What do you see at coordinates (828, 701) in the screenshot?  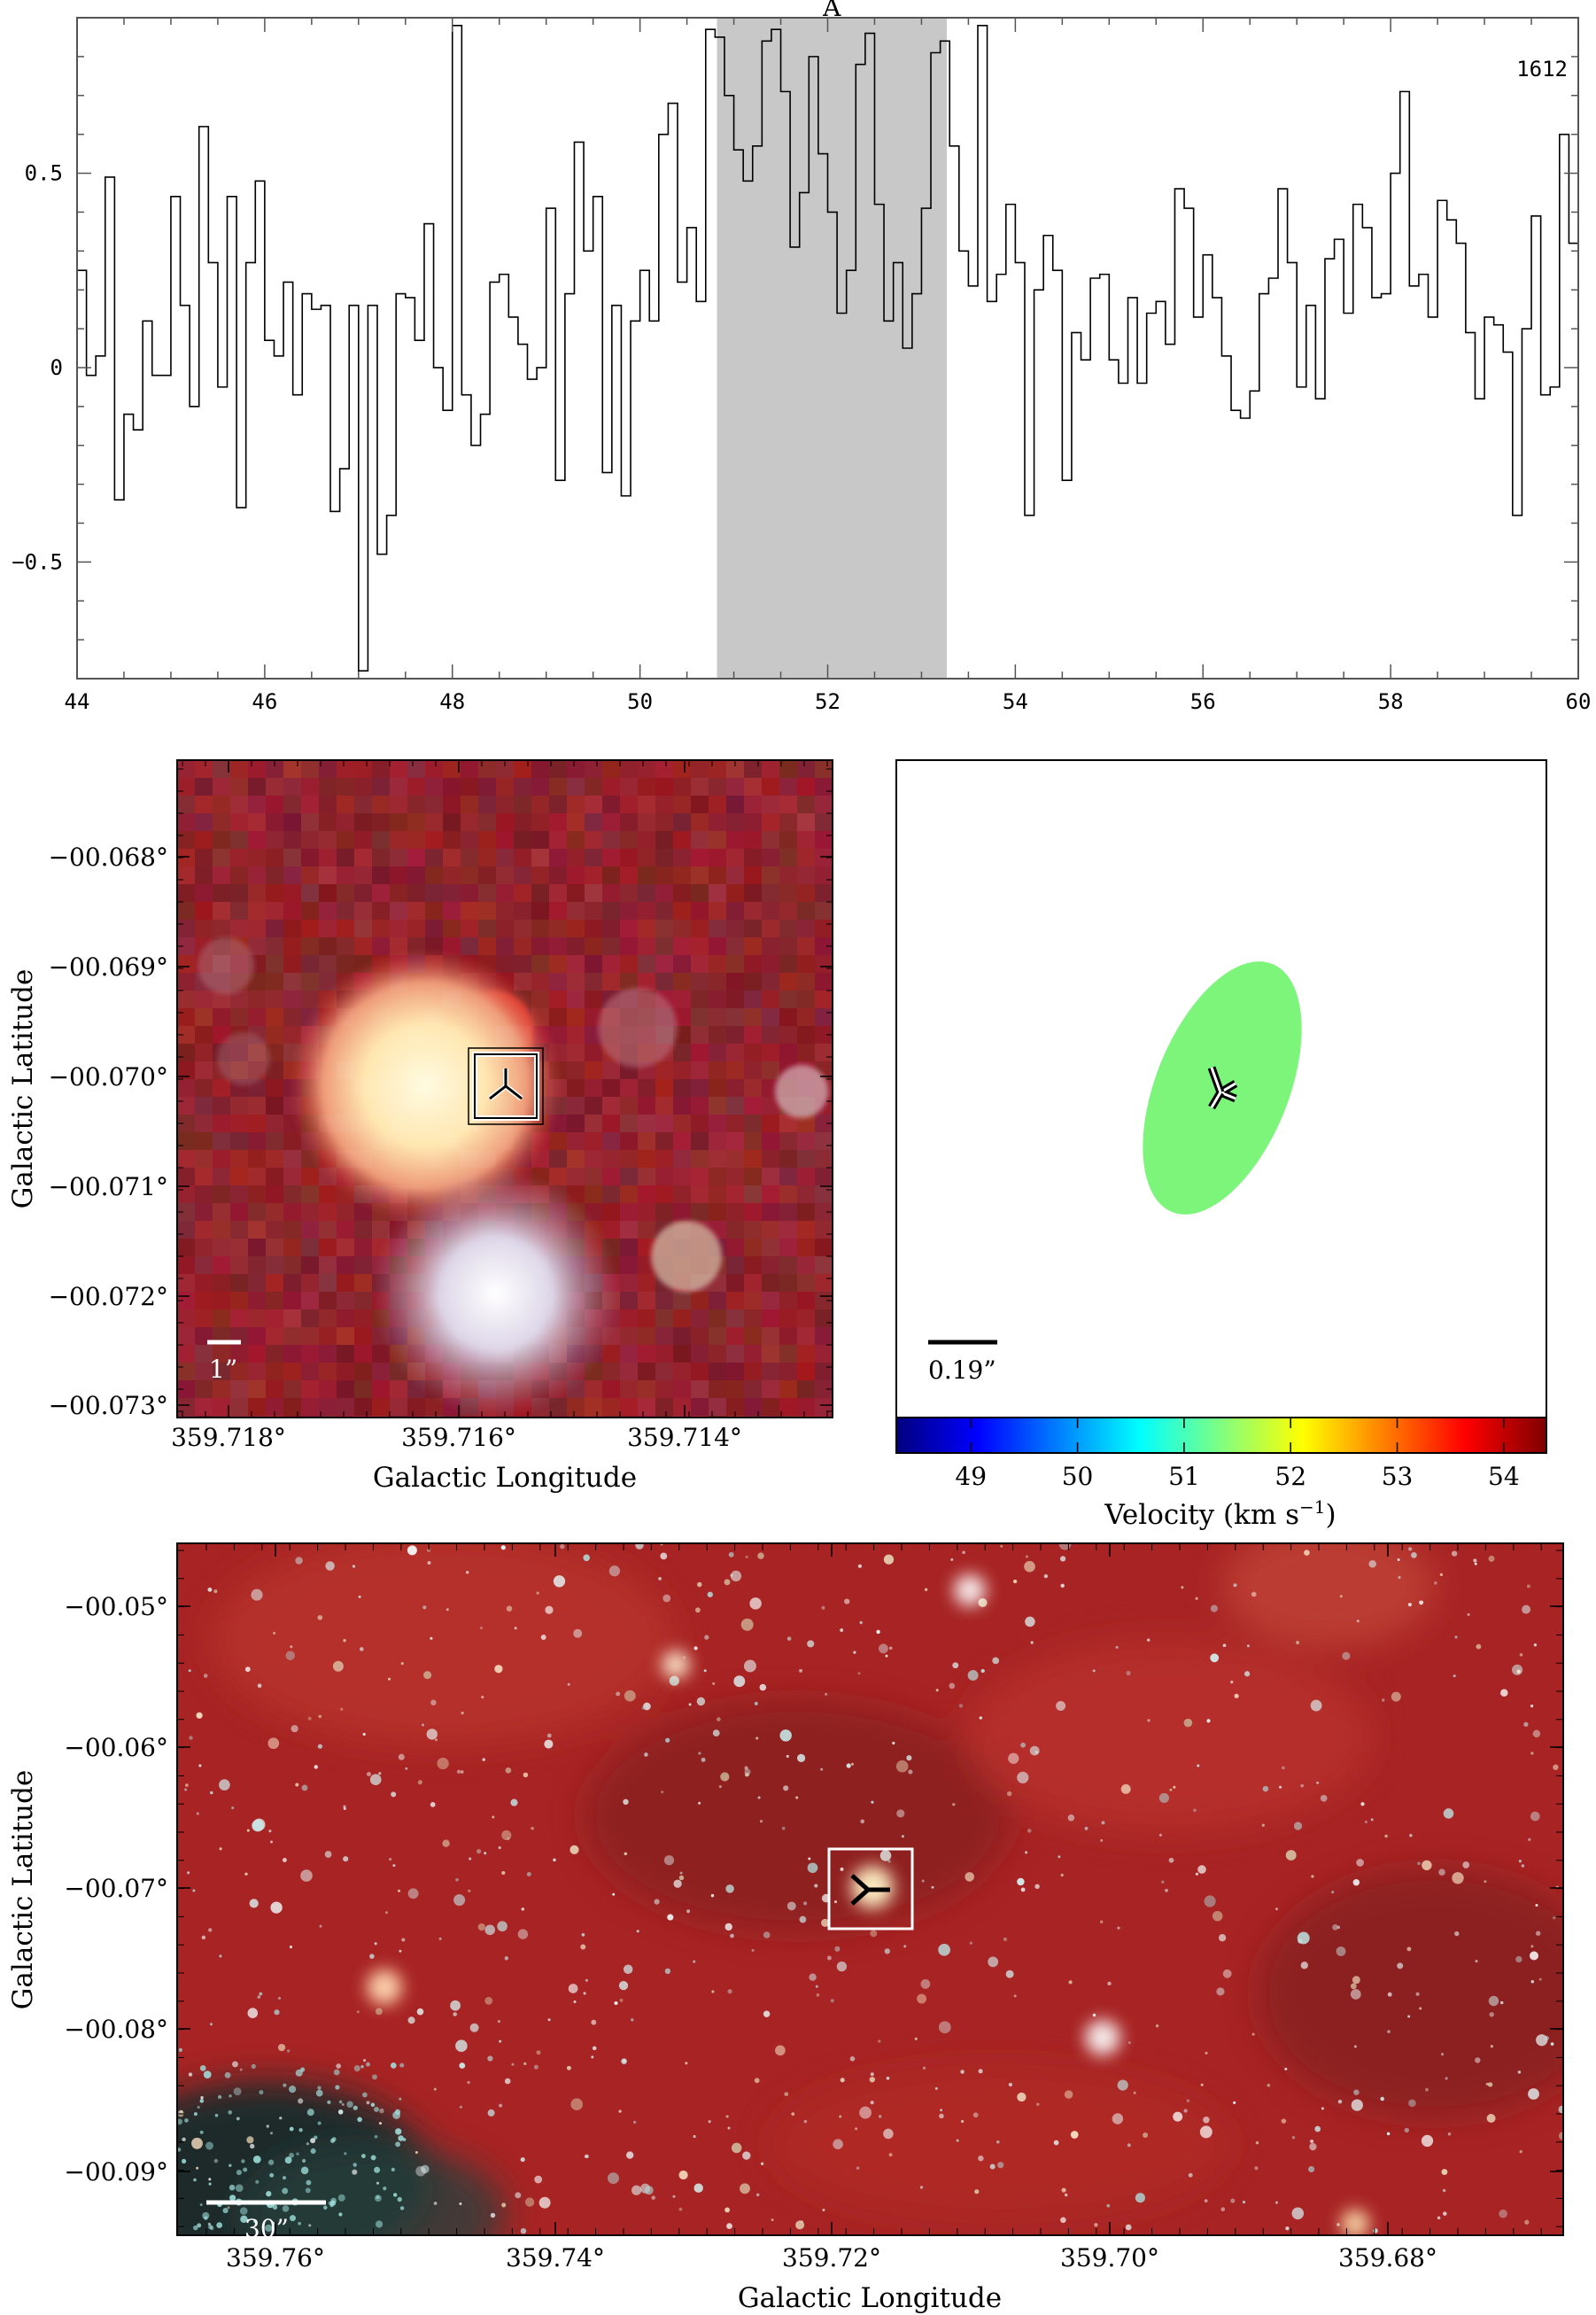 I see `spectrum-xtick-label: 52` at bounding box center [828, 701].